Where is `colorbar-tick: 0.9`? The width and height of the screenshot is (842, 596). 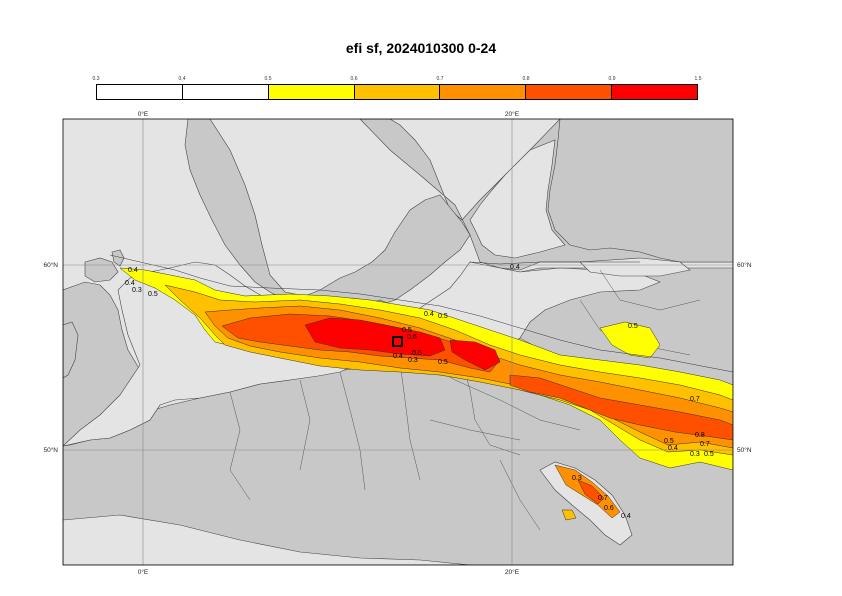 colorbar-tick: 0.9 is located at coordinates (612, 79).